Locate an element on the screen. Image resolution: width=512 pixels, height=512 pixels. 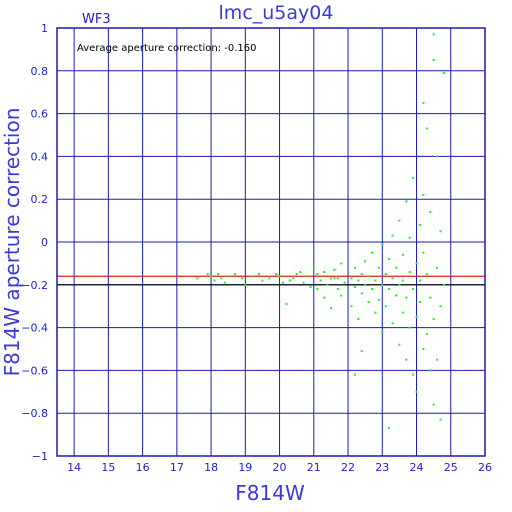
y-tick-label-3: −0.4 is located at coordinates (34, 328).